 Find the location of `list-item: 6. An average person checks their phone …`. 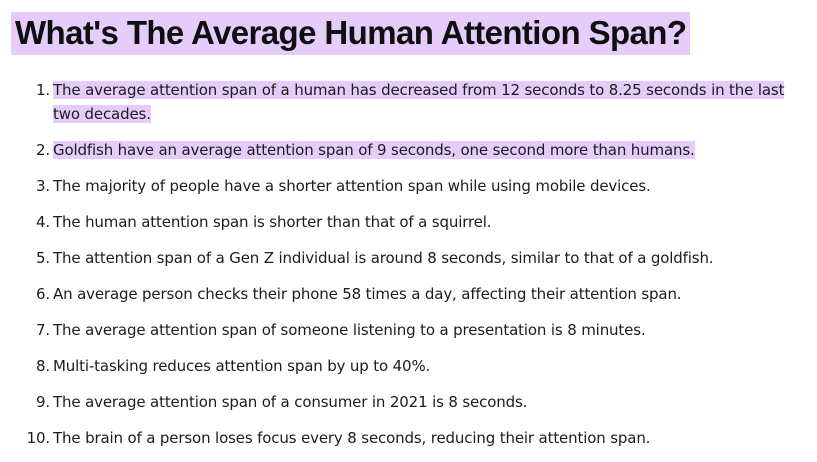

list-item: 6. An average person checks their phone … is located at coordinates (408, 294).